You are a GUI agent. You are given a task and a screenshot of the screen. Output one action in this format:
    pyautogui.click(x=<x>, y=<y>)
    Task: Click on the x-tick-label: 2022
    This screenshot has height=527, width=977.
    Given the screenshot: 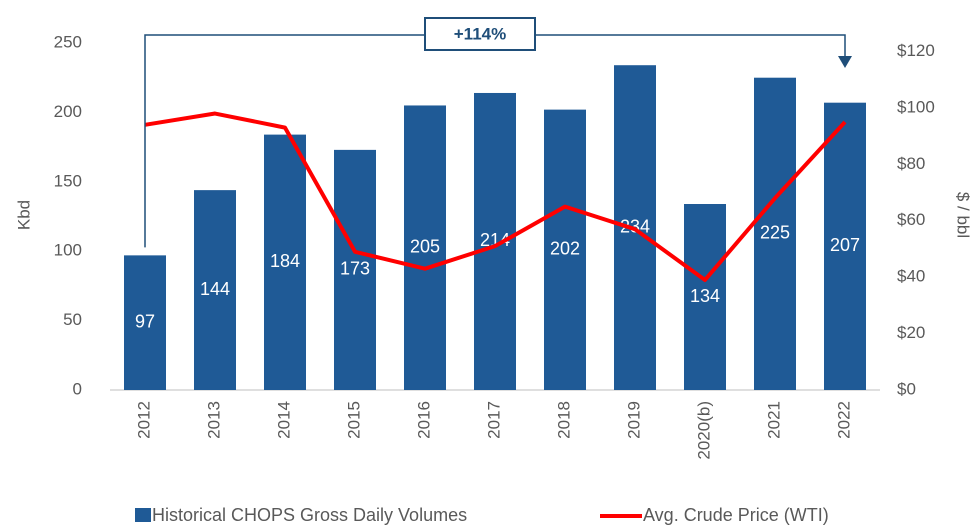 What is the action you would take?
    pyautogui.click(x=843, y=420)
    